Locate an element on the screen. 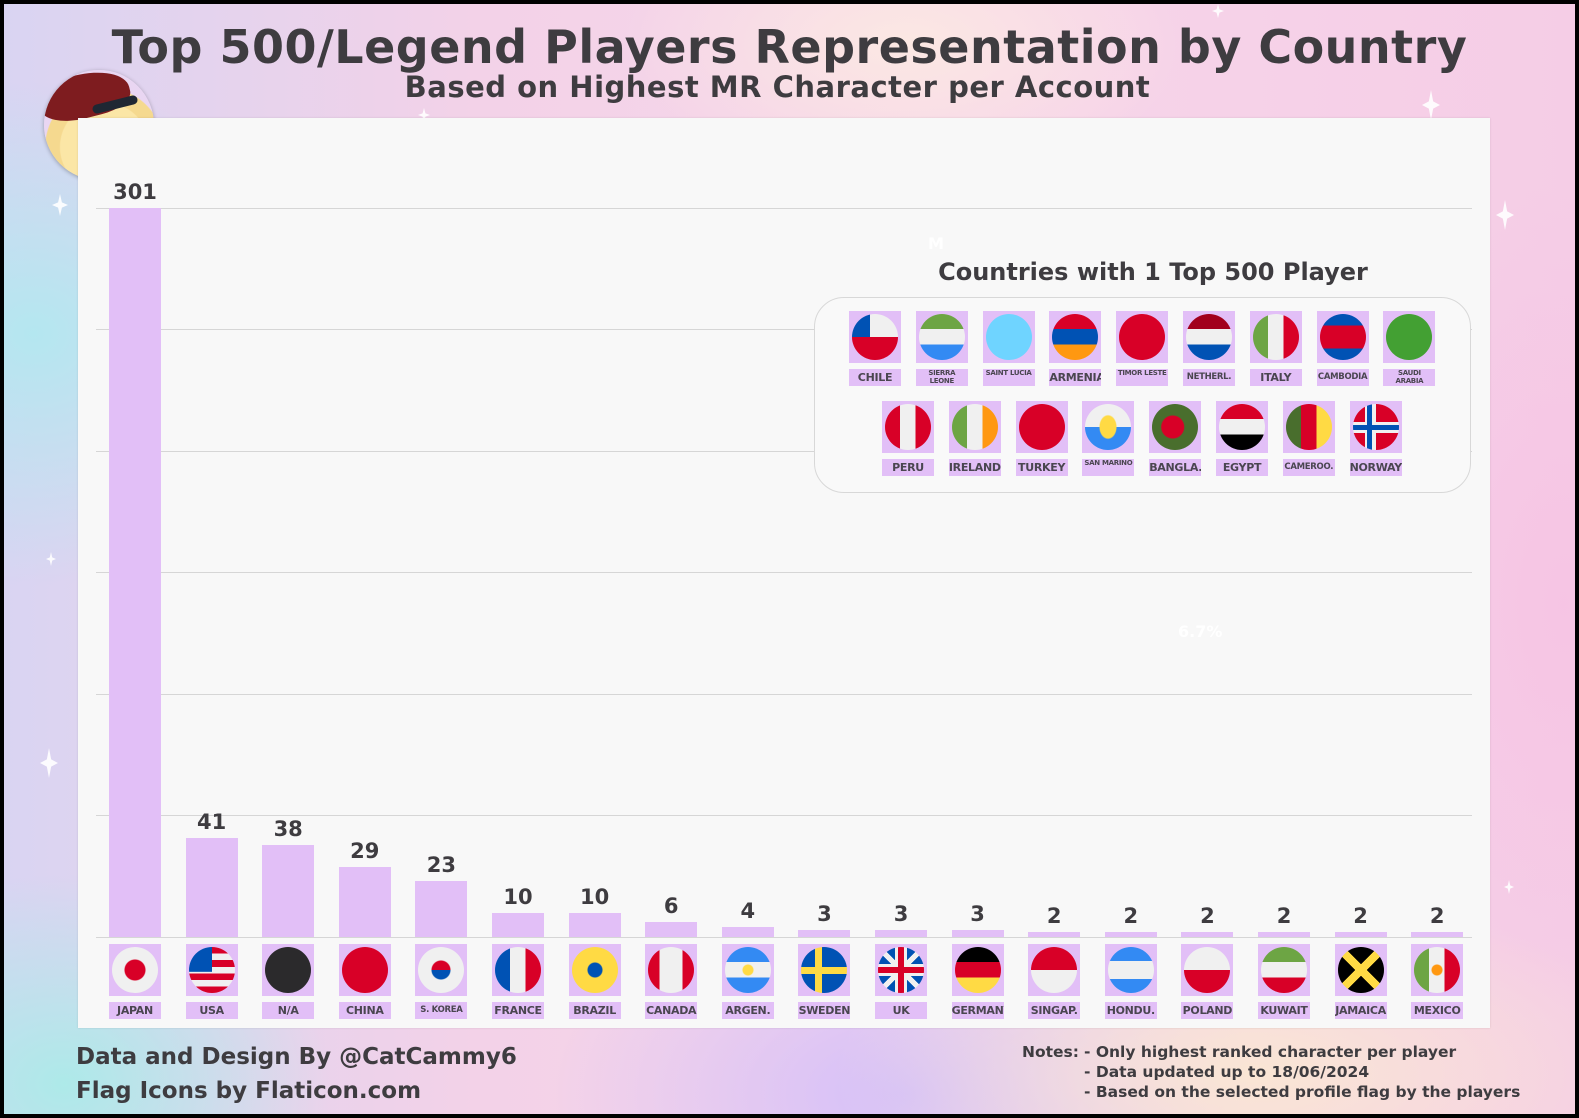 The height and width of the screenshot is (1118, 1579). bar-value-label: 301 is located at coordinates (135, 192).